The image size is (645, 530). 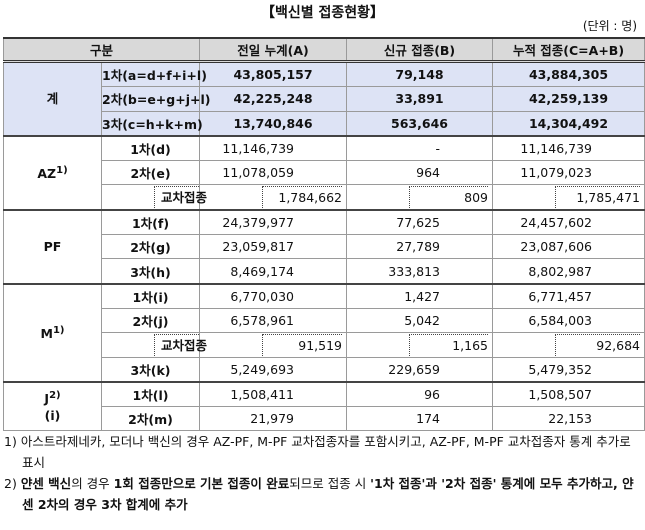 I want to click on row-label: 3차(h), so click(x=150, y=271).